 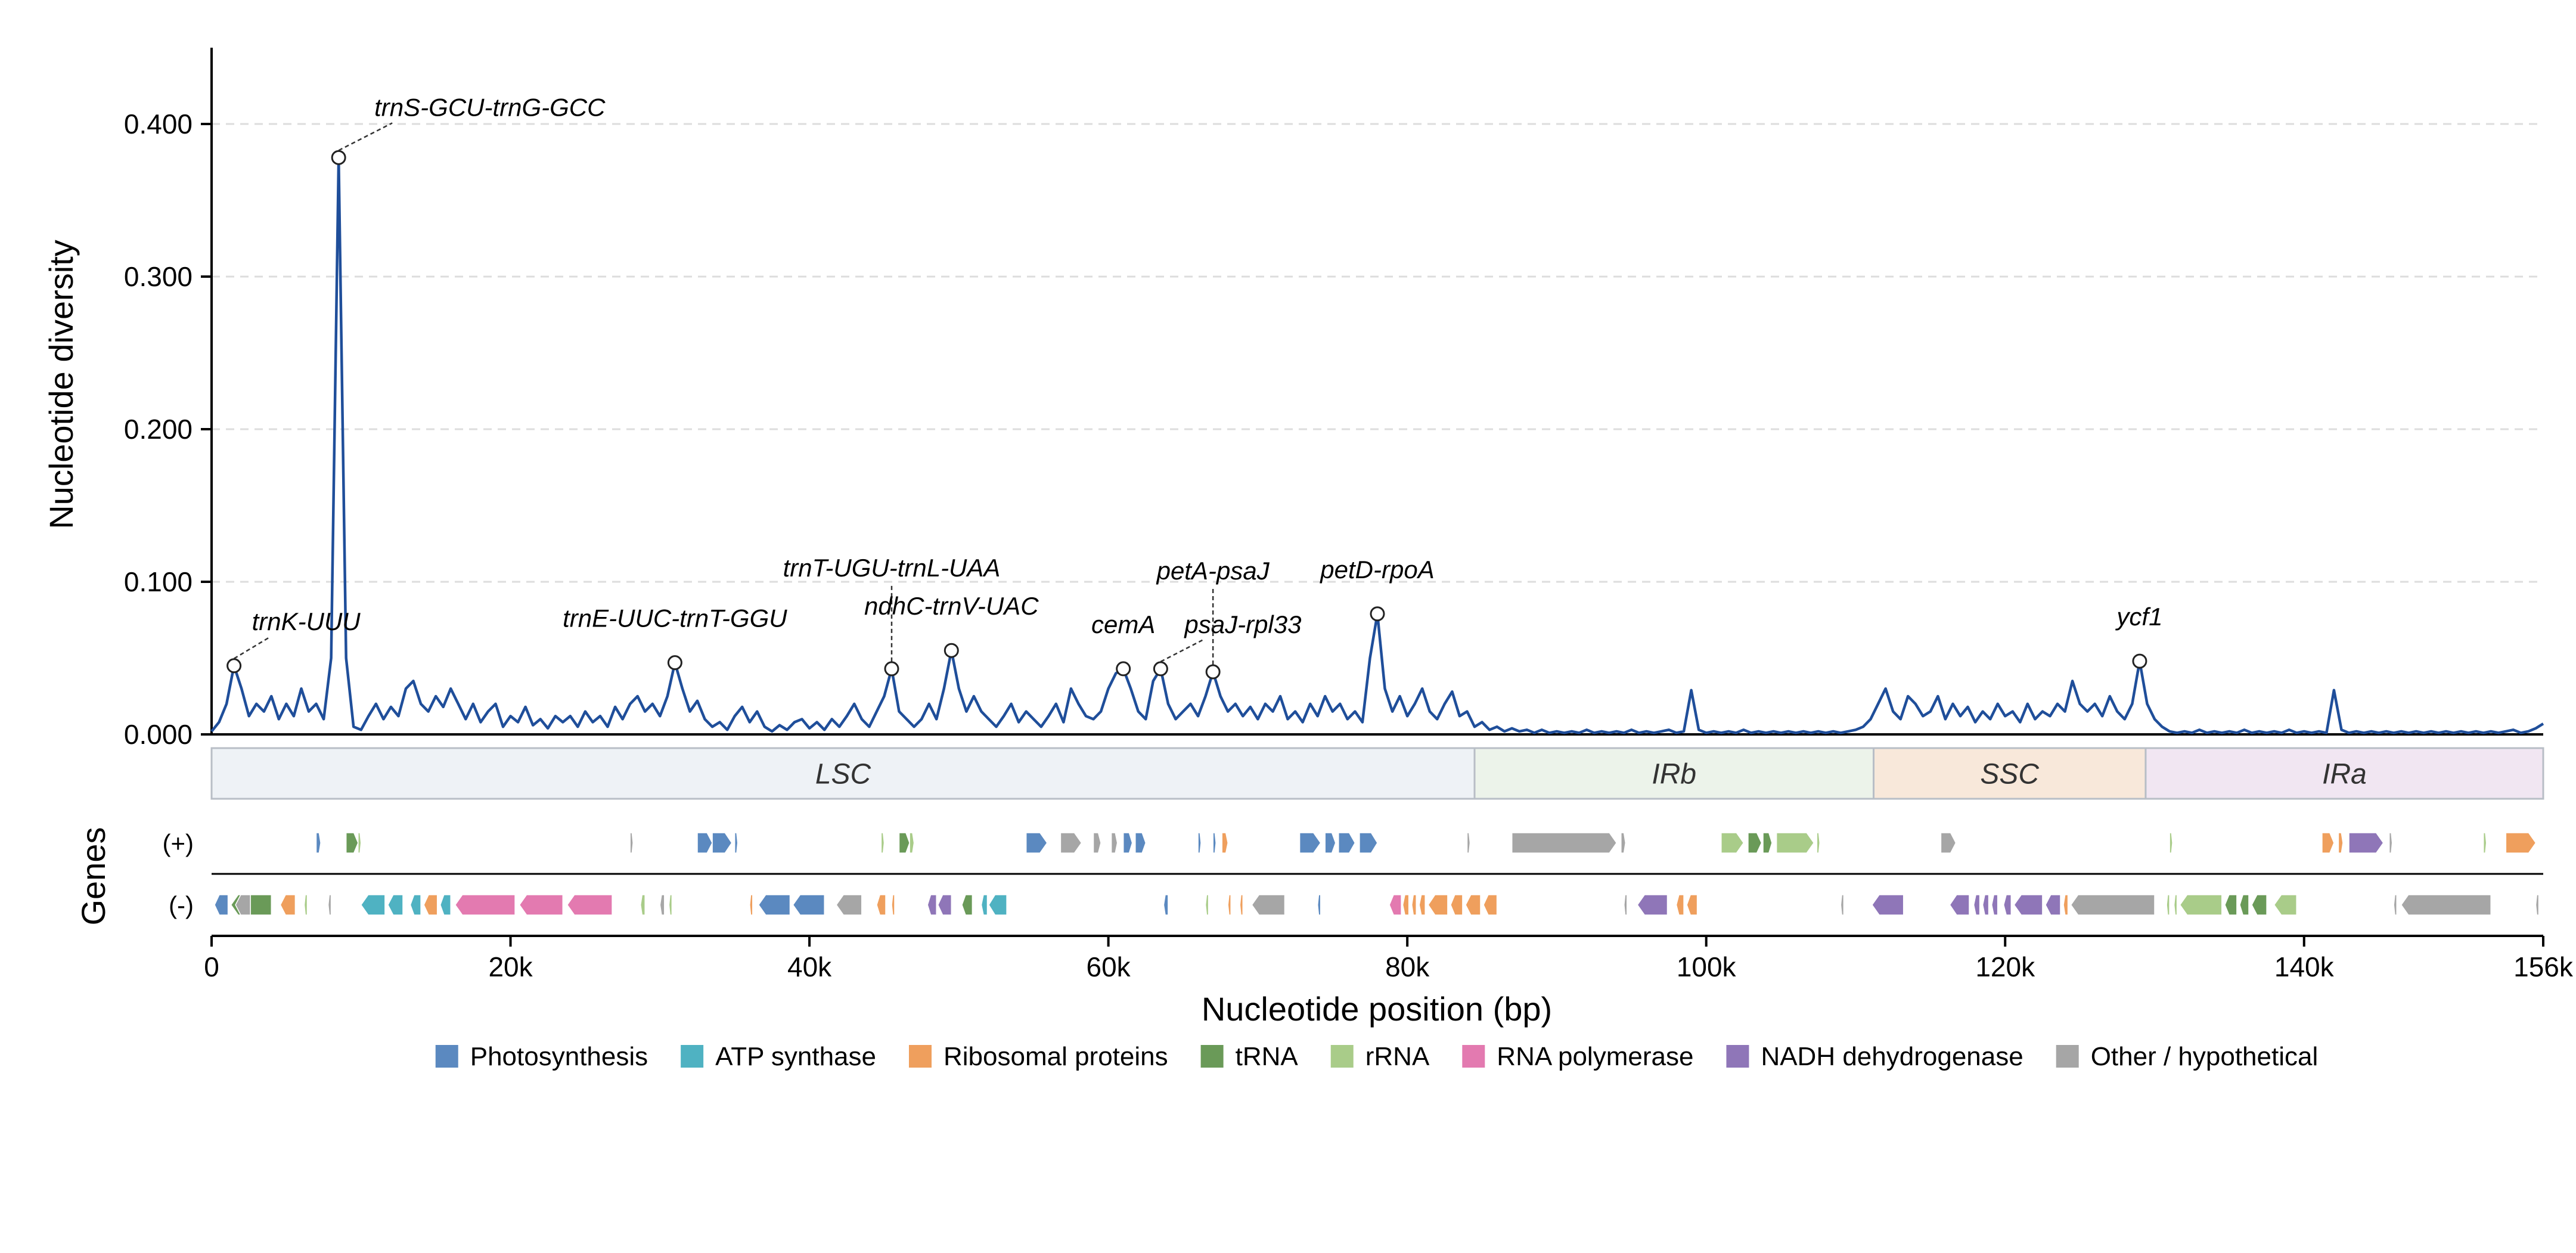 What do you see at coordinates (1377, 1009) in the screenshot?
I see `x-axis-title: Nucleotide position (bp)` at bounding box center [1377, 1009].